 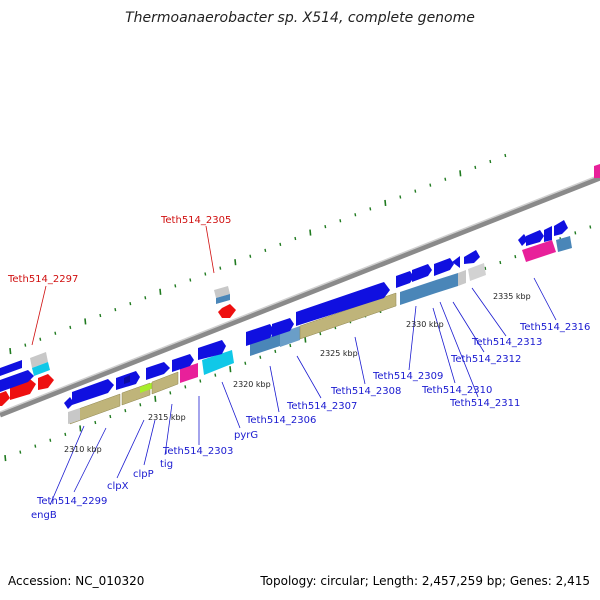 What do you see at coordinates (218, 362) in the screenshot?
I see `gene-pyrg-cyan` at bounding box center [218, 362].